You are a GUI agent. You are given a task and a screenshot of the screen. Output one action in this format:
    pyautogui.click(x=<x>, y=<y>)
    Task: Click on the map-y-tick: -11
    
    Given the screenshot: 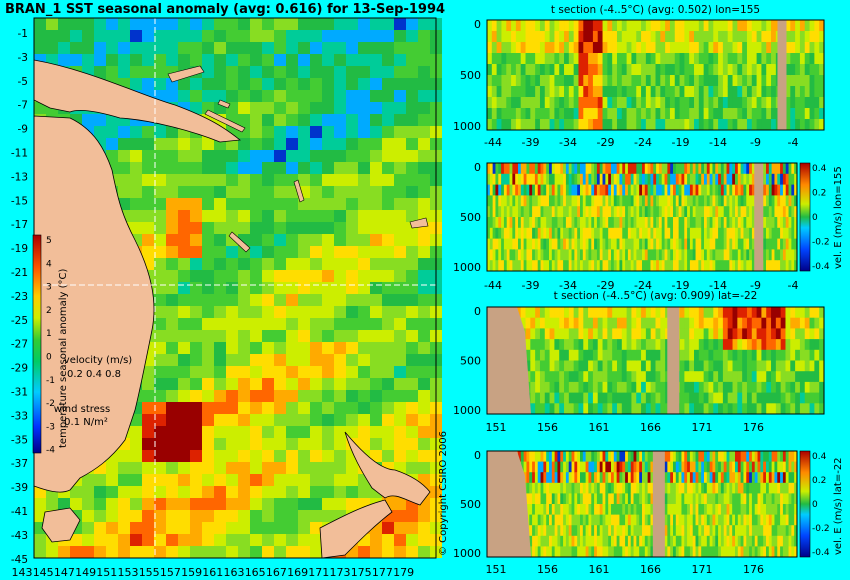 What is the action you would take?
    pyautogui.click(x=19, y=154)
    